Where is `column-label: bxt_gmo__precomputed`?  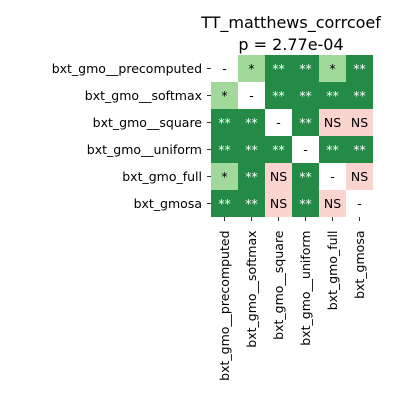
column-label: bxt_gmo__precomputed is located at coordinates (224, 306).